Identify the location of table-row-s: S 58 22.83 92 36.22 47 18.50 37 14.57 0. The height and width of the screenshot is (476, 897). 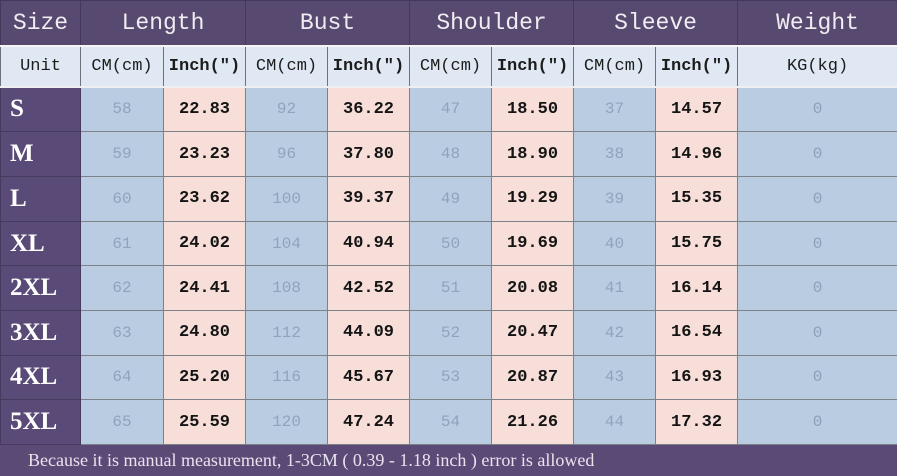
(448, 109).